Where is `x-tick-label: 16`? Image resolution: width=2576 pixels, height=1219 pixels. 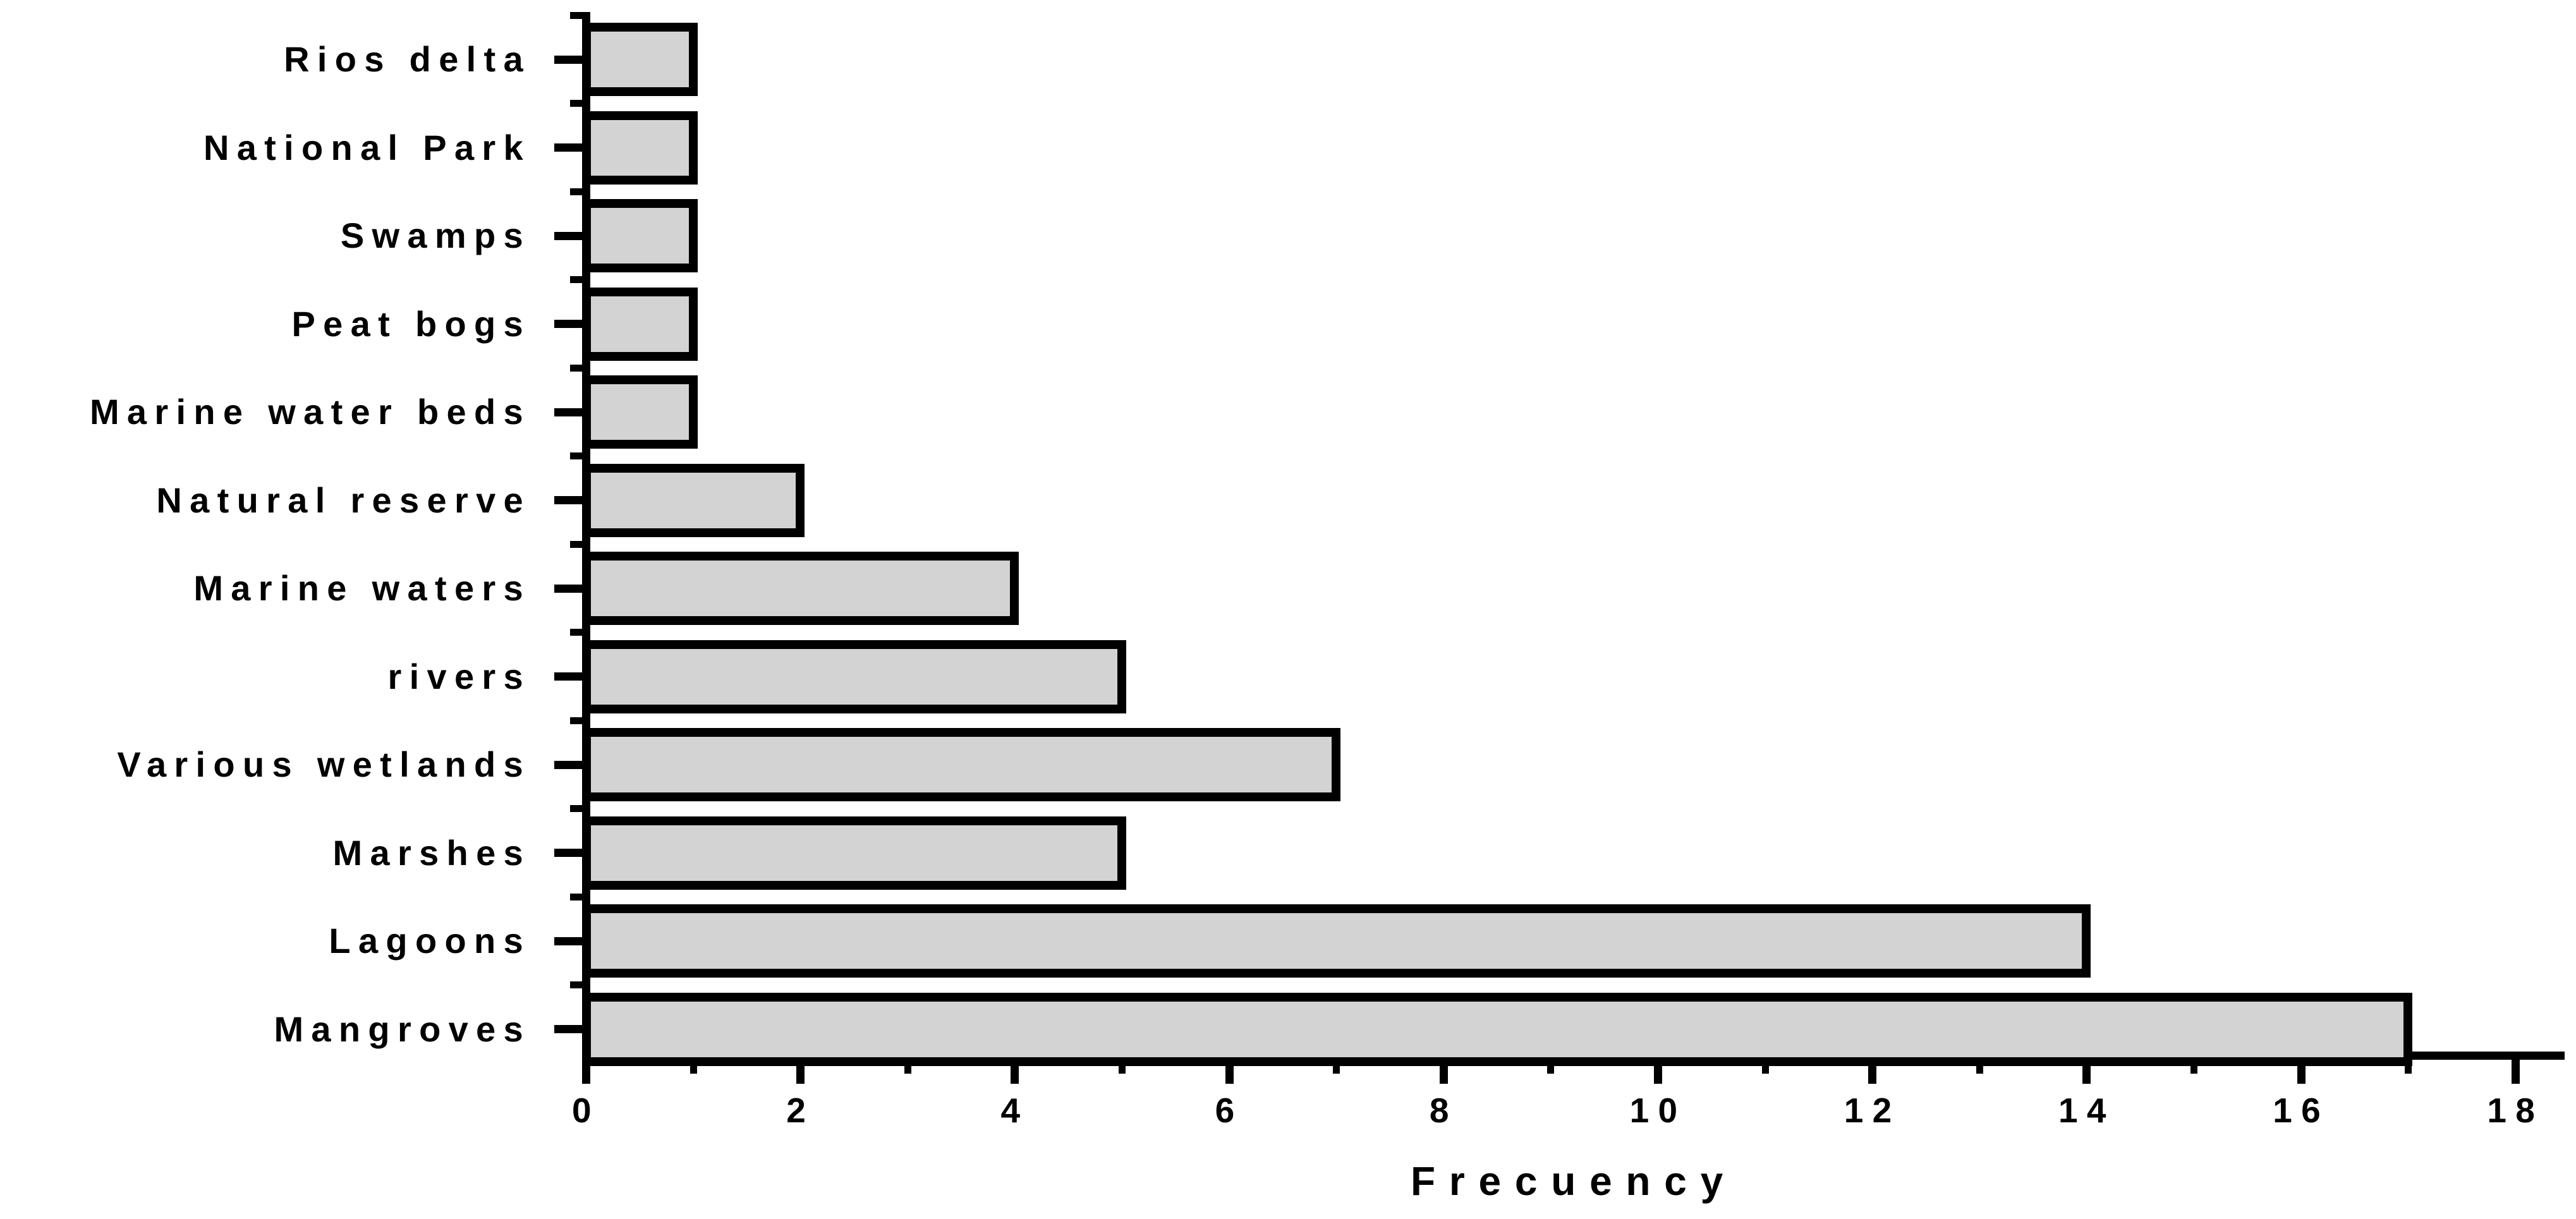 x-tick-label: 16 is located at coordinates (2301, 1110).